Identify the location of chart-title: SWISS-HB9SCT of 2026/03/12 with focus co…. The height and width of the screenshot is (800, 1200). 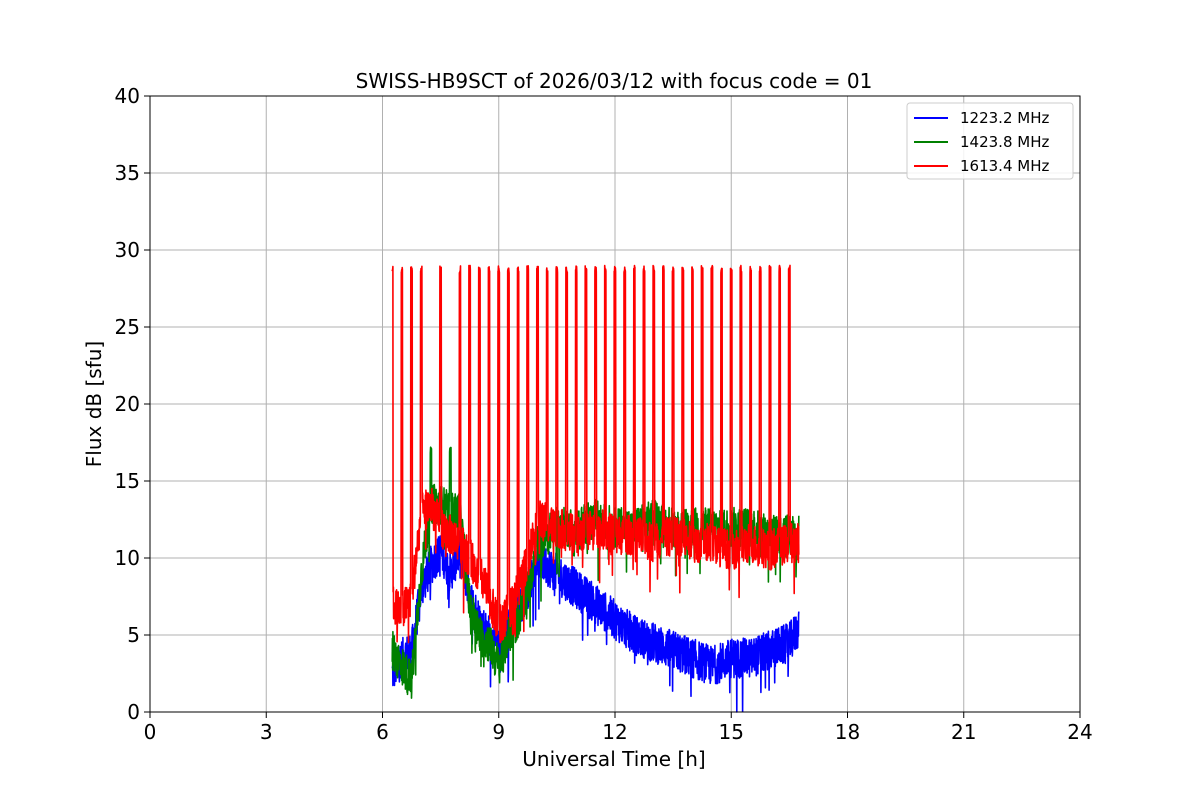
(614, 81).